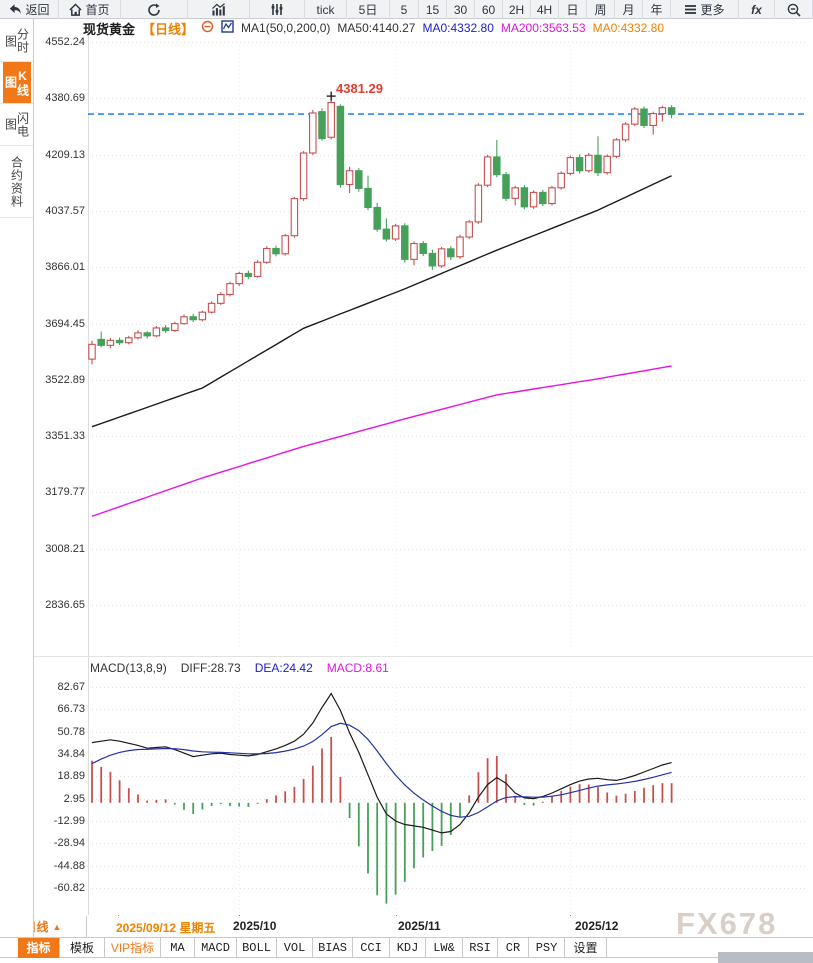 This screenshot has width=813, height=963. I want to click on ma0-value-orange: MA0:4332.80, so click(628, 28).